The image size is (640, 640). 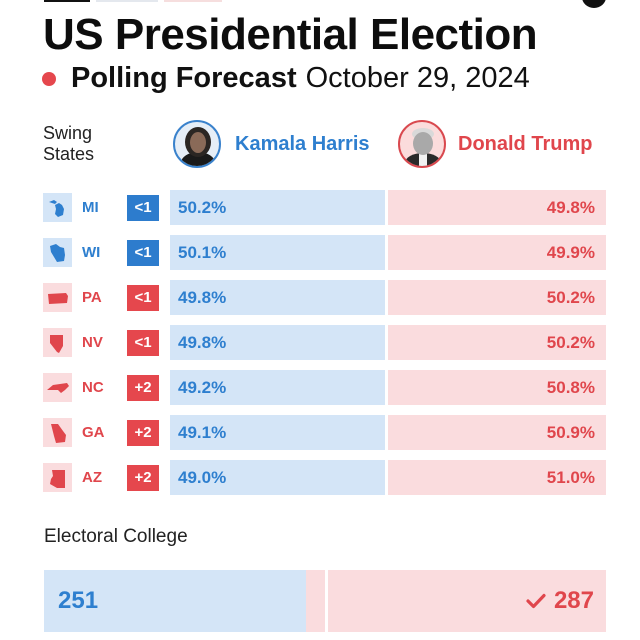 I want to click on harris-bar: 50.2%, so click(x=277, y=207).